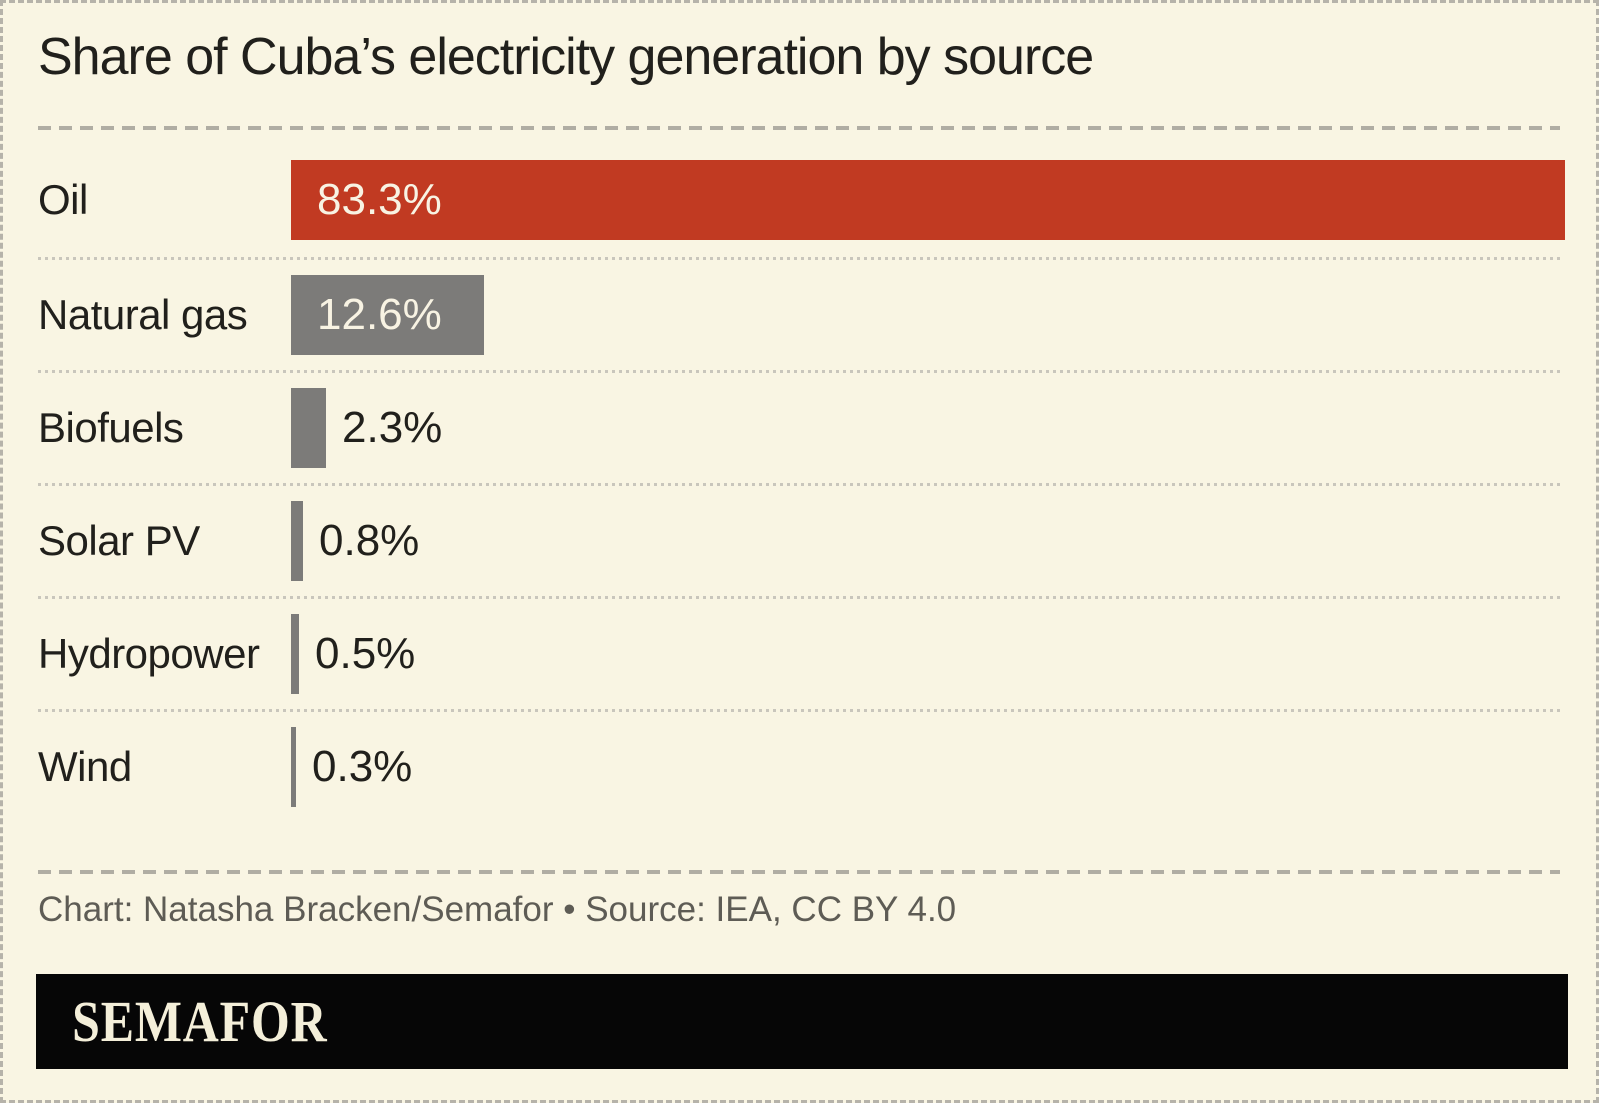 The image size is (1599, 1103). I want to click on category-label: Biofuels, so click(111, 427).